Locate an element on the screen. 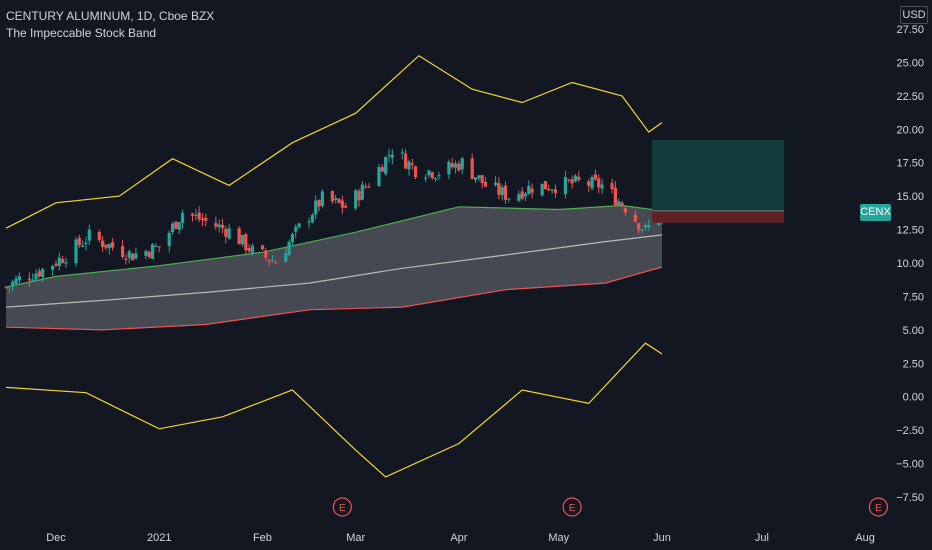 This screenshot has height=550, width=932. lower-band-line is located at coordinates (334, 298).